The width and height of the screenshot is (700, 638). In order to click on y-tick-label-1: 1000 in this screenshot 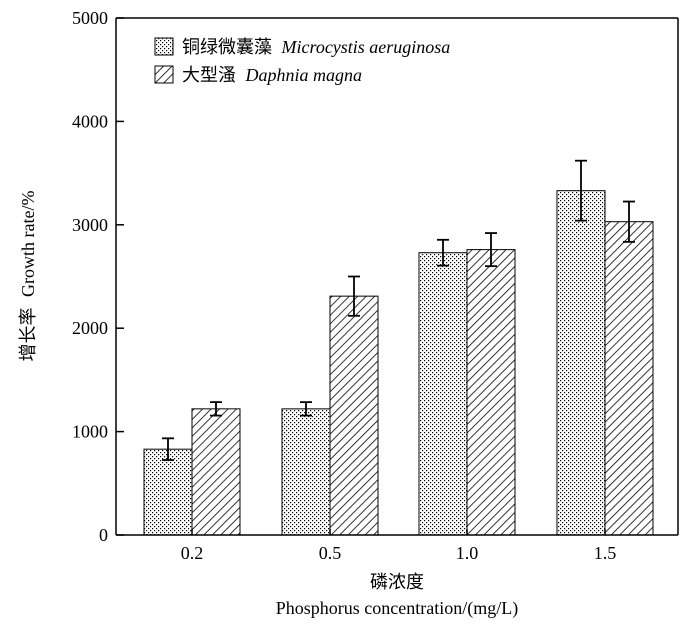, I will do `click(90, 432)`.